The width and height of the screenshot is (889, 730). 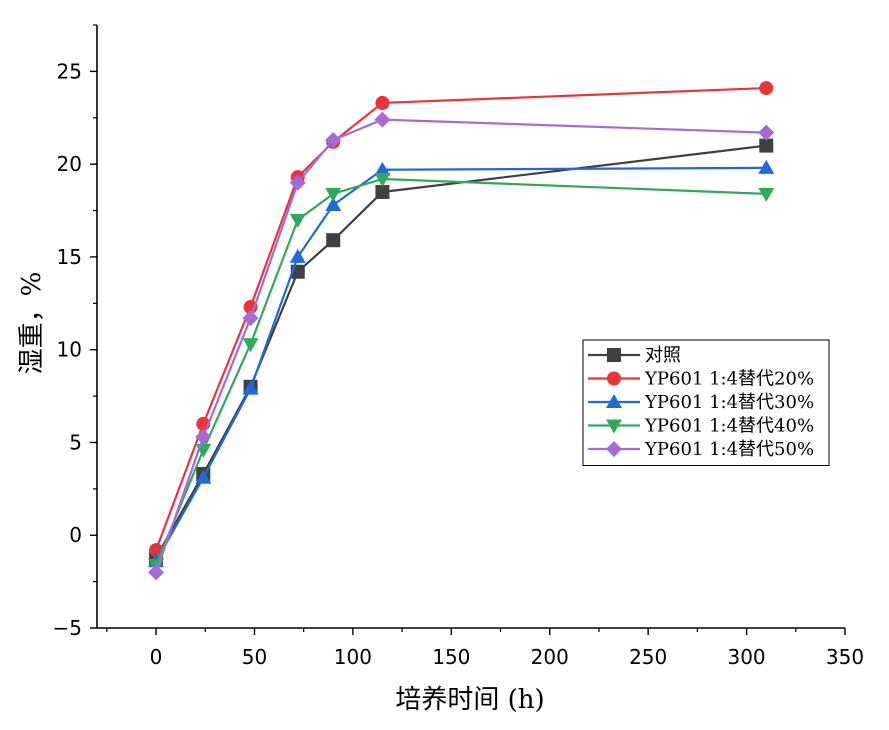 I want to click on x-tick-label: 150, so click(x=451, y=657).